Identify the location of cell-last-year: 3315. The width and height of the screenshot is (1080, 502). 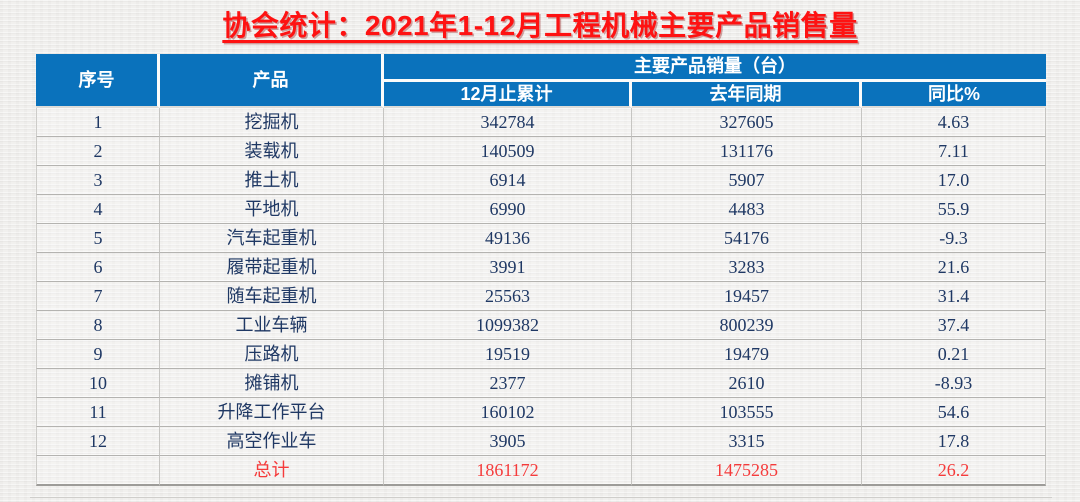
(747, 441).